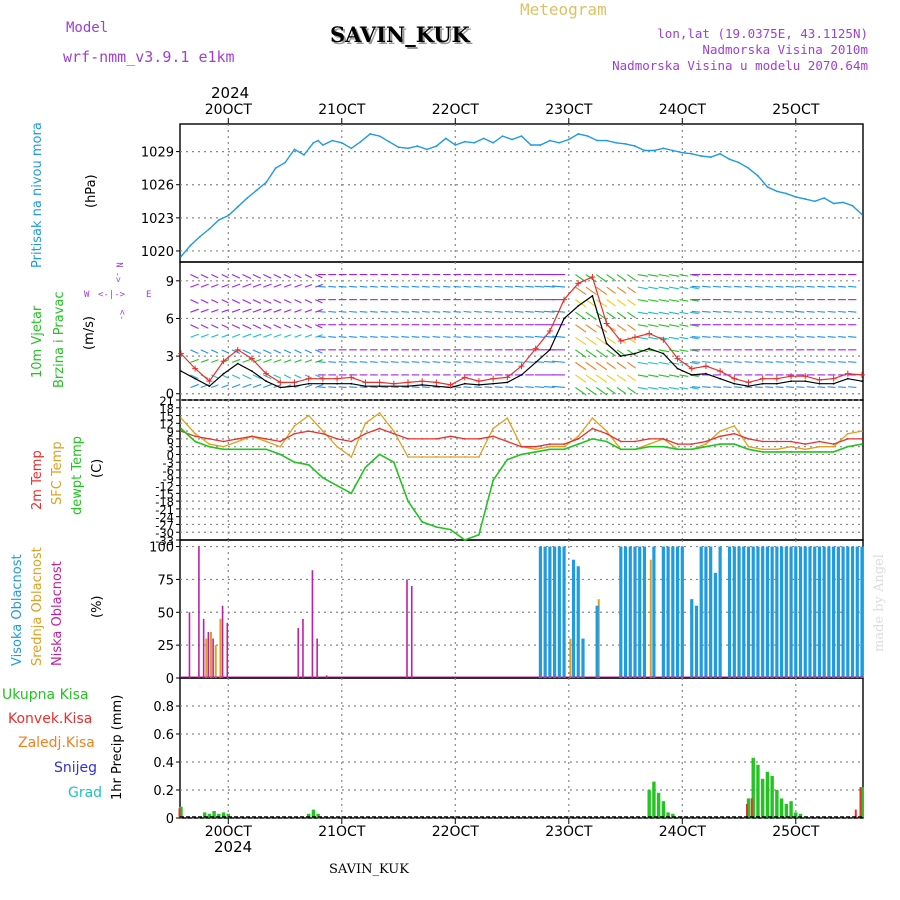 The height and width of the screenshot is (900, 900). What do you see at coordinates (168, 463) in the screenshot?
I see `ytick-label-2-10: -3` at bounding box center [168, 463].